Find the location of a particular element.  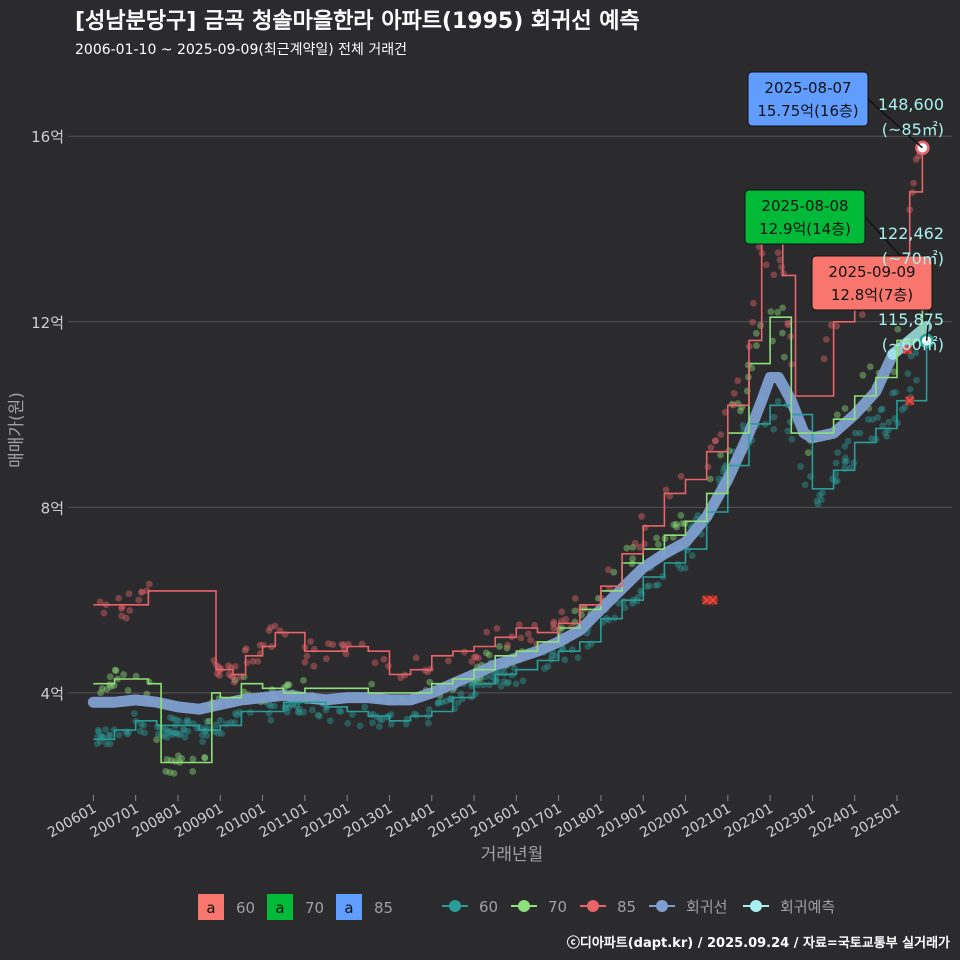

cross-marker-x is located at coordinates (910, 401).